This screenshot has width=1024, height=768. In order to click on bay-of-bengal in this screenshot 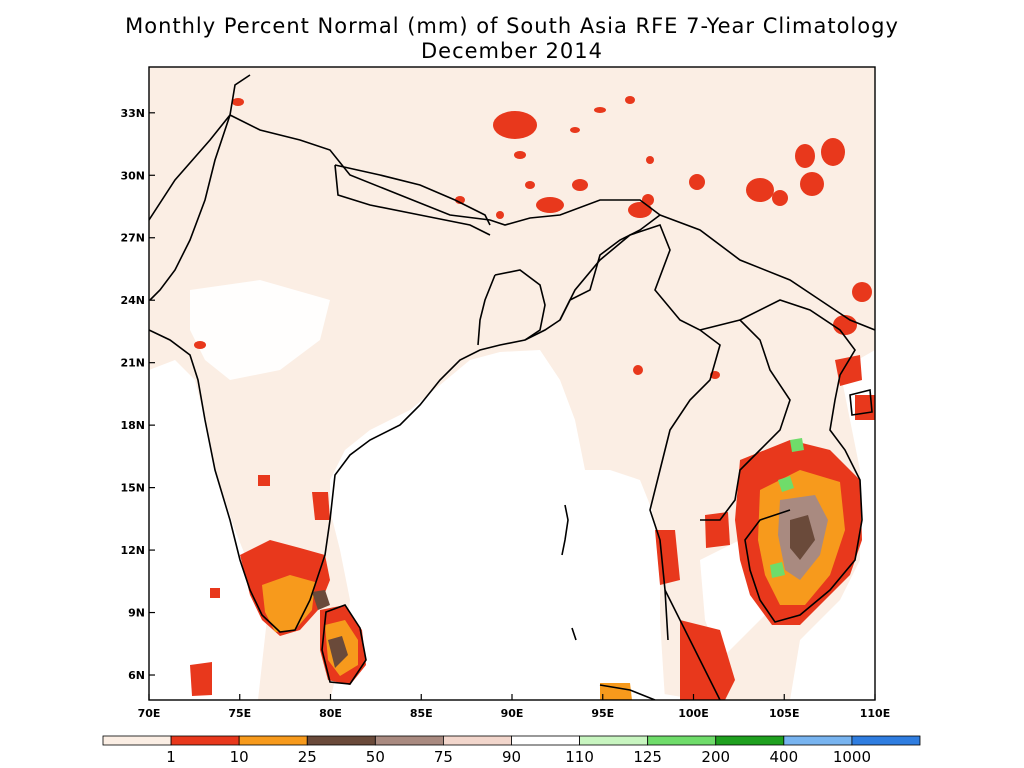, I will do `click(497, 525)`.